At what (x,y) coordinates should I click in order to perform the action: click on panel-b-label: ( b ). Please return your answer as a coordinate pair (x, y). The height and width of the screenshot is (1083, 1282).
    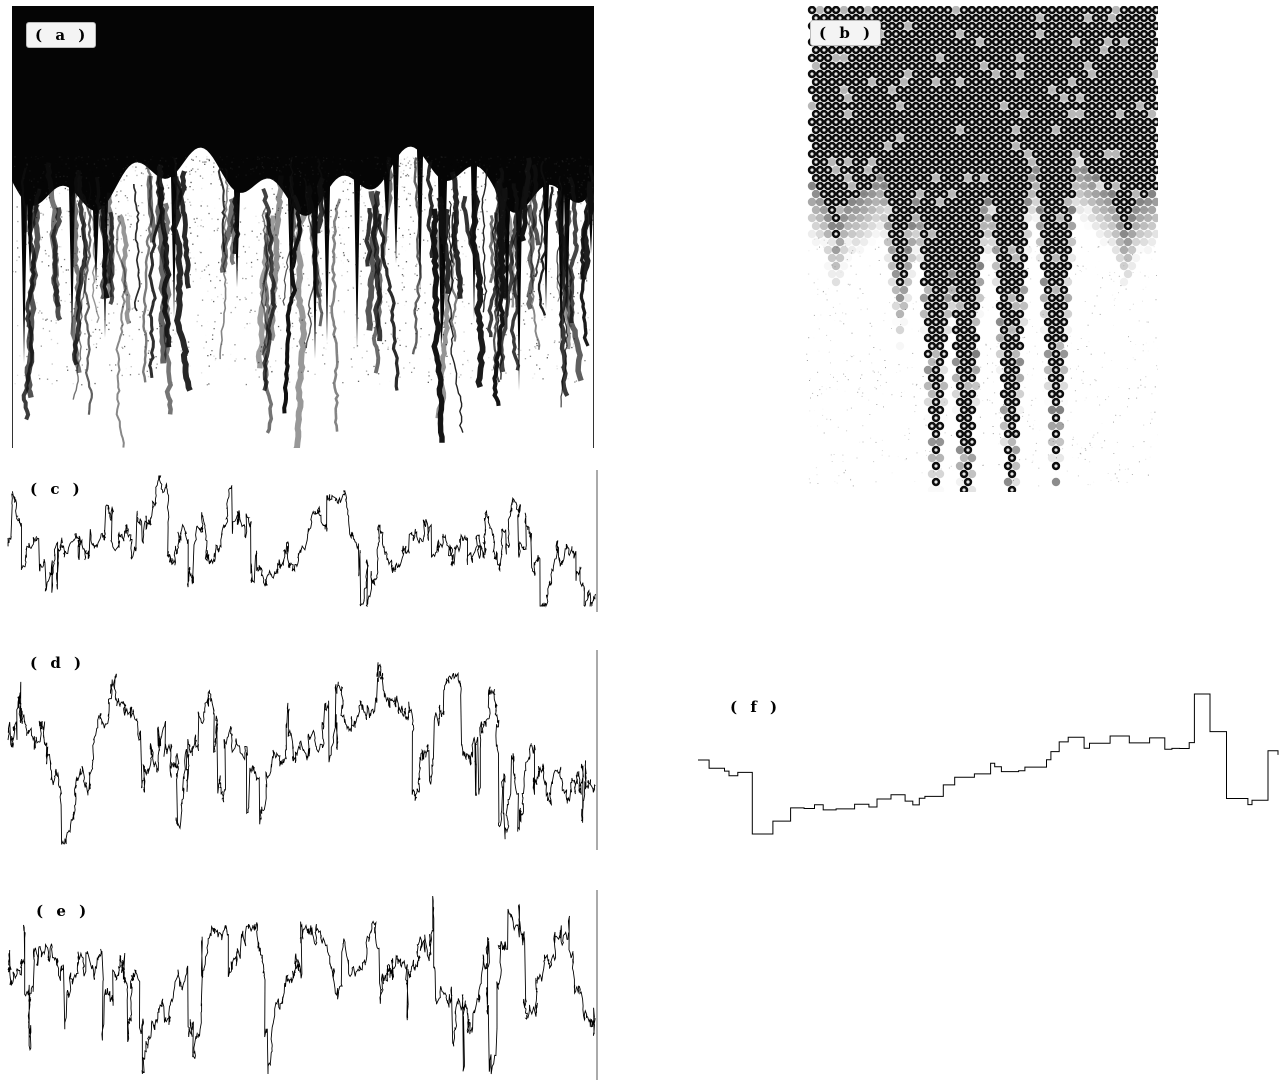
    Looking at the image, I should click on (846, 33).